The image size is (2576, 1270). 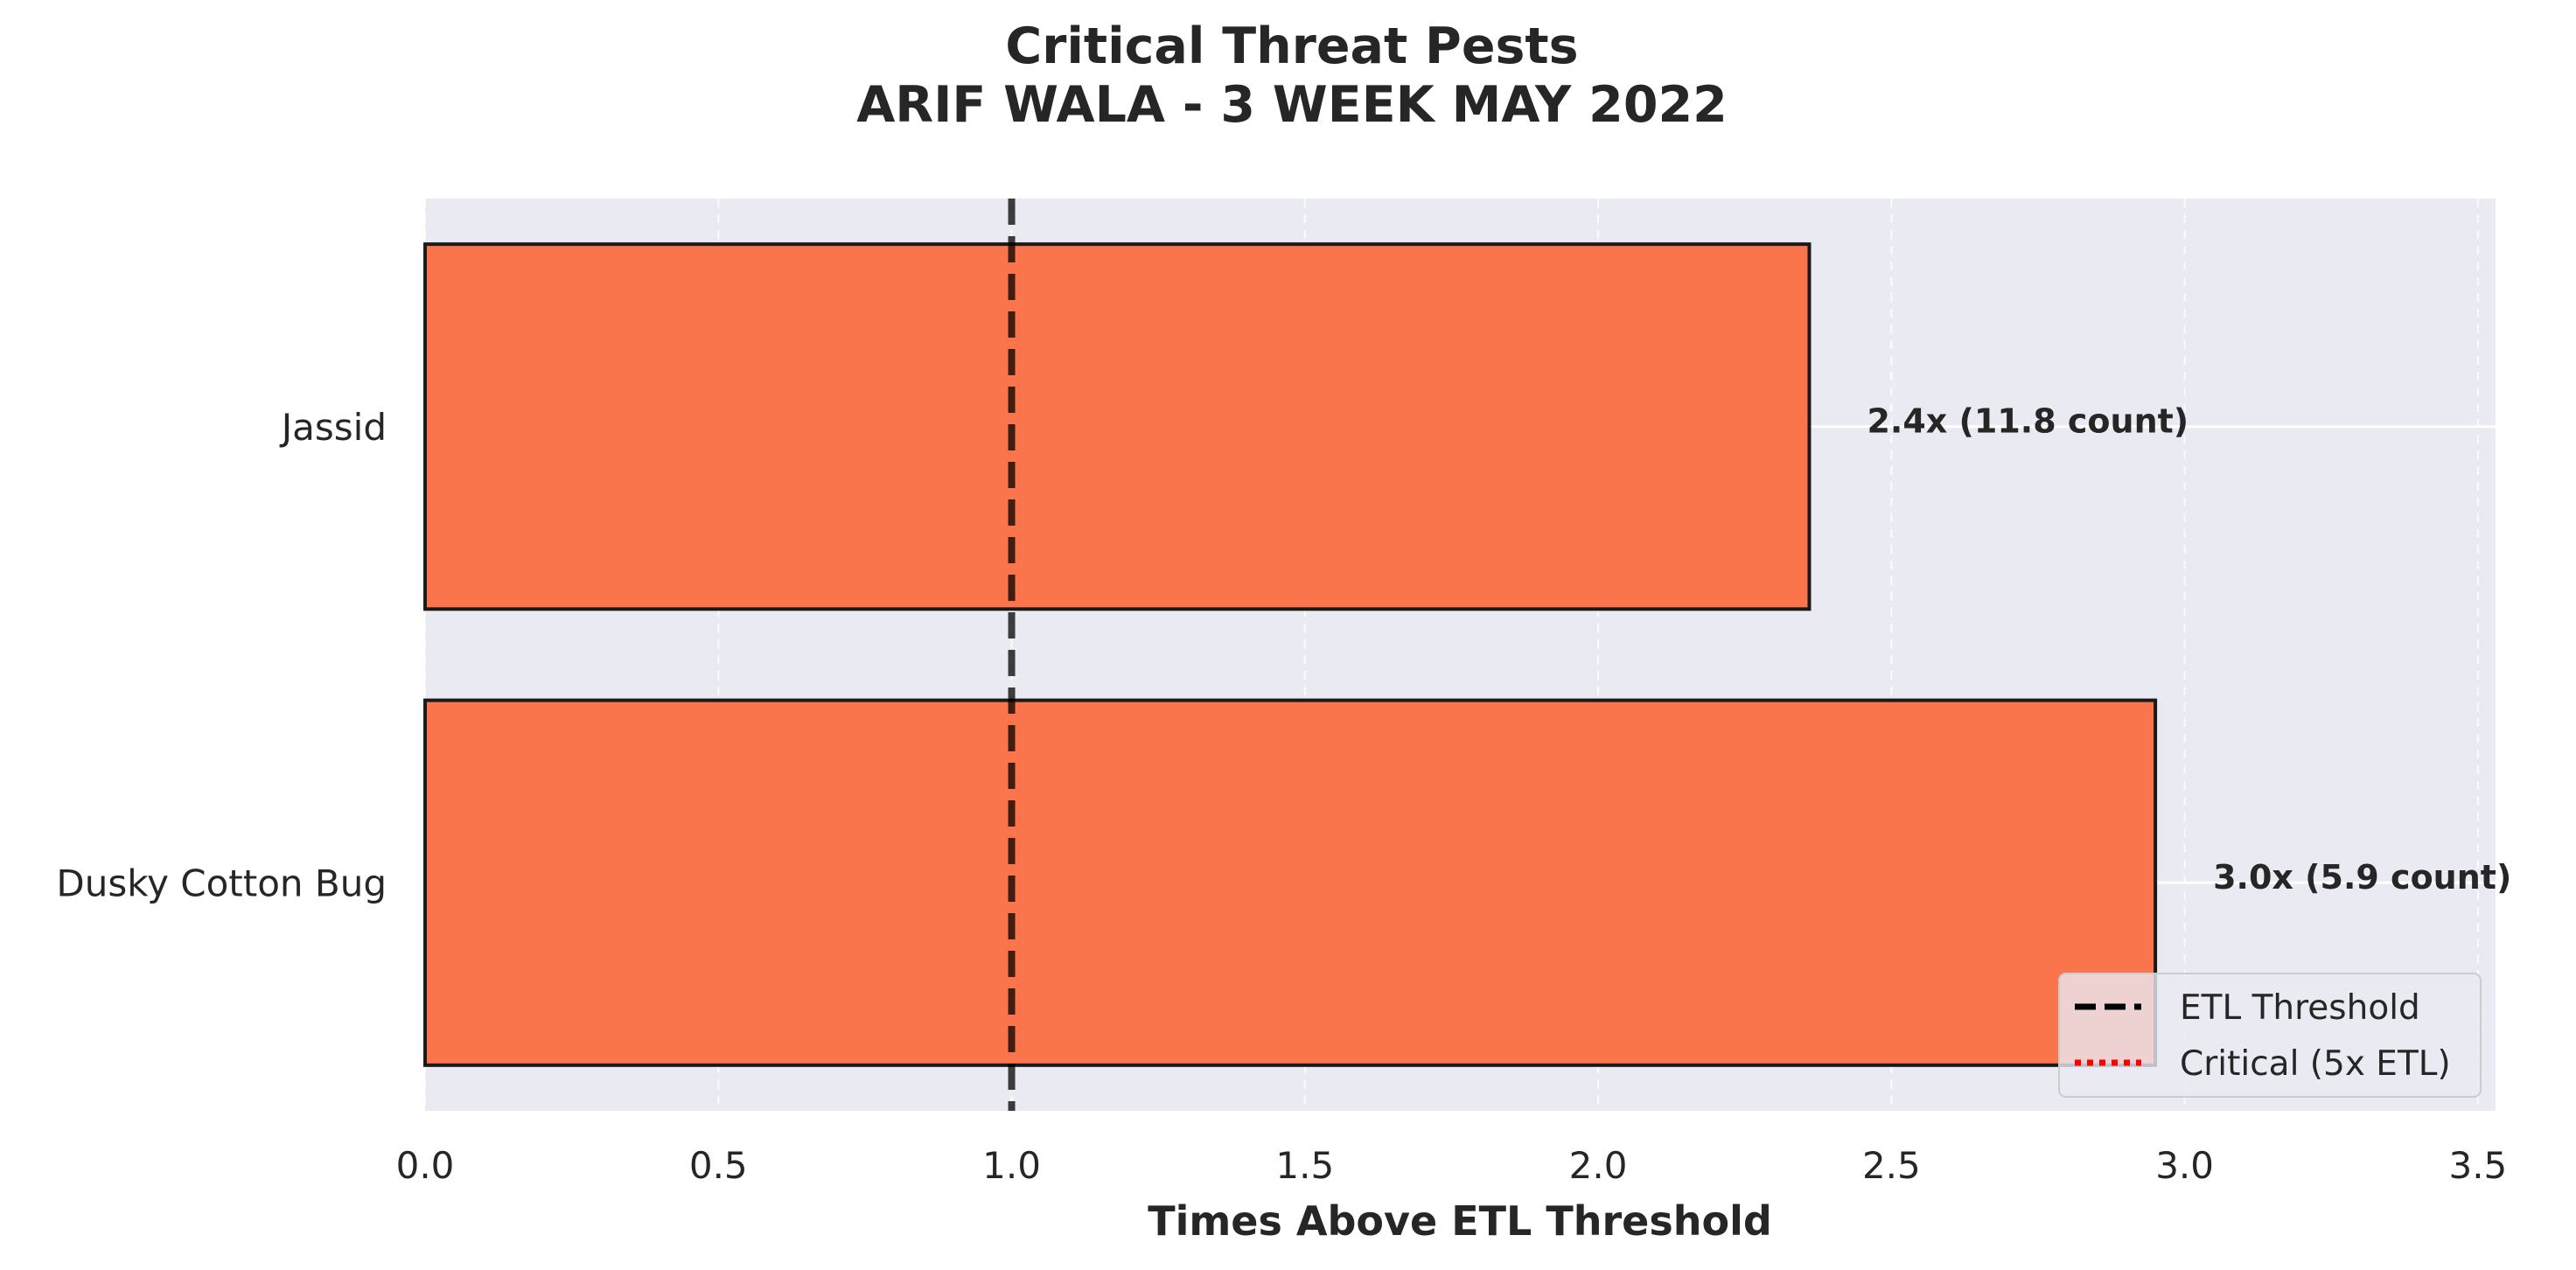 What do you see at coordinates (2184, 1165) in the screenshot?
I see `x-tick-label: 3.0` at bounding box center [2184, 1165].